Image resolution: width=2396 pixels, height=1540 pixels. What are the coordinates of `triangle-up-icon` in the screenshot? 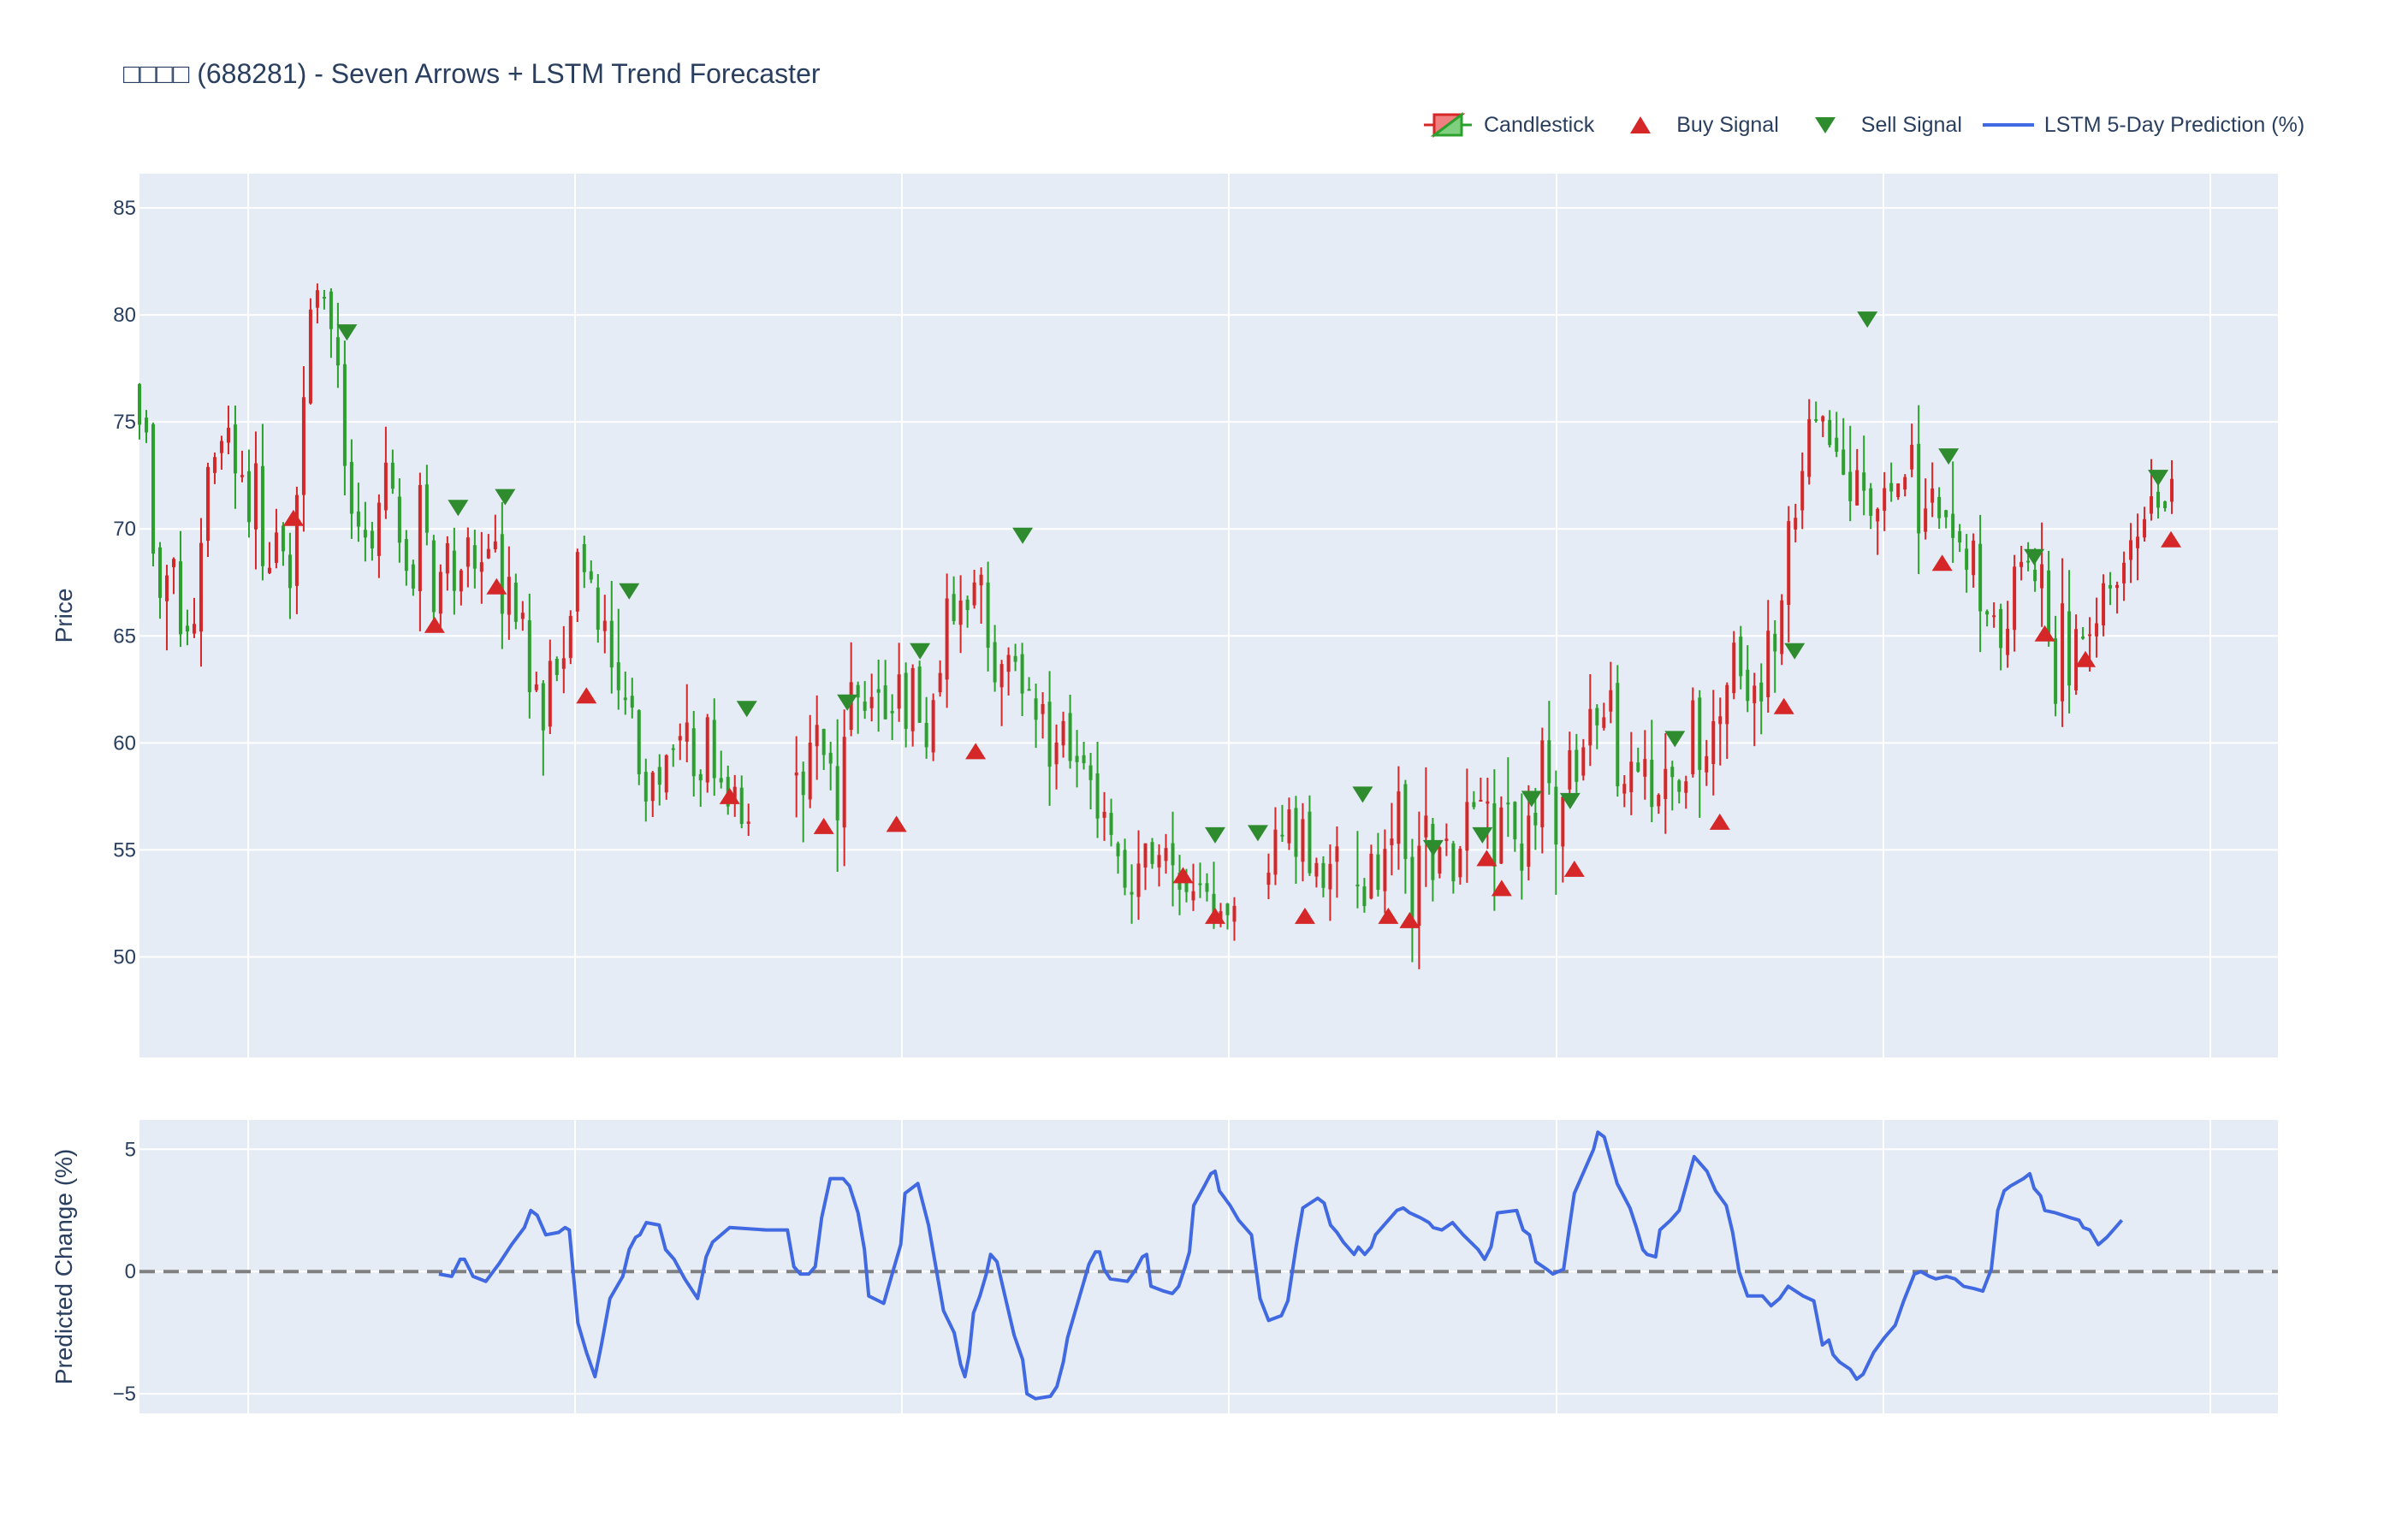 It's located at (1641, 124).